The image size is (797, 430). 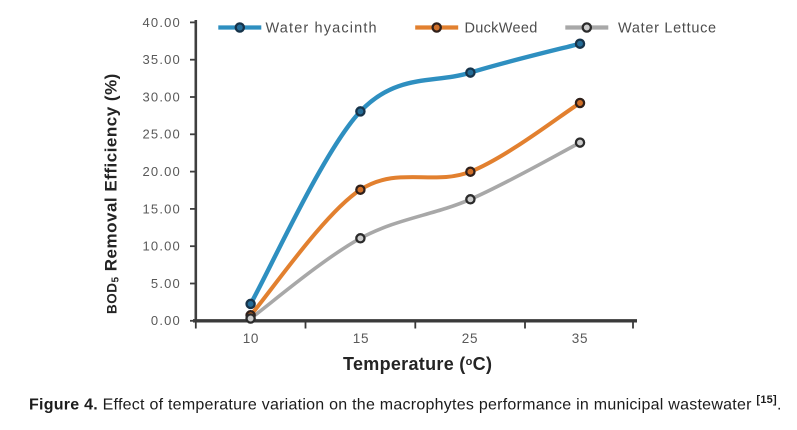 What do you see at coordinates (112, 193) in the screenshot?
I see `svg-text: BOD5 Removal Efficiency (%)` at bounding box center [112, 193].